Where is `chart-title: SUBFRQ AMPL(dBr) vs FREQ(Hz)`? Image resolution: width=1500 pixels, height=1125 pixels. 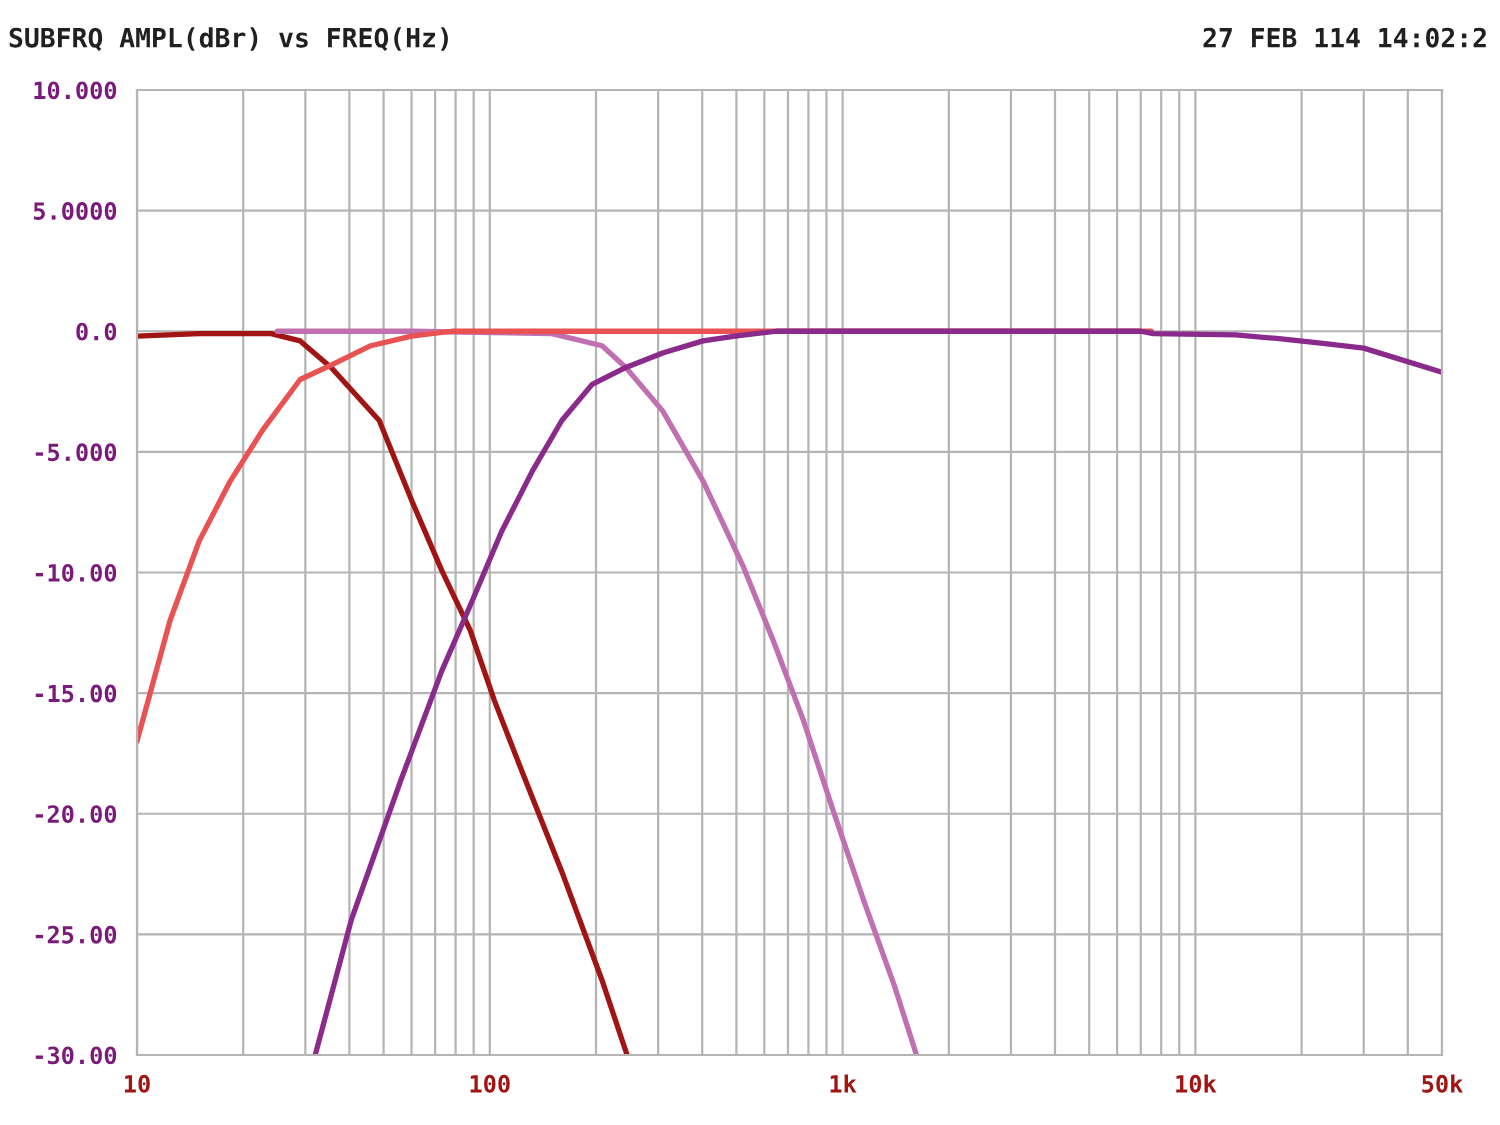 chart-title: SUBFRQ AMPL(dBr) vs FREQ(Hz) is located at coordinates (228, 39).